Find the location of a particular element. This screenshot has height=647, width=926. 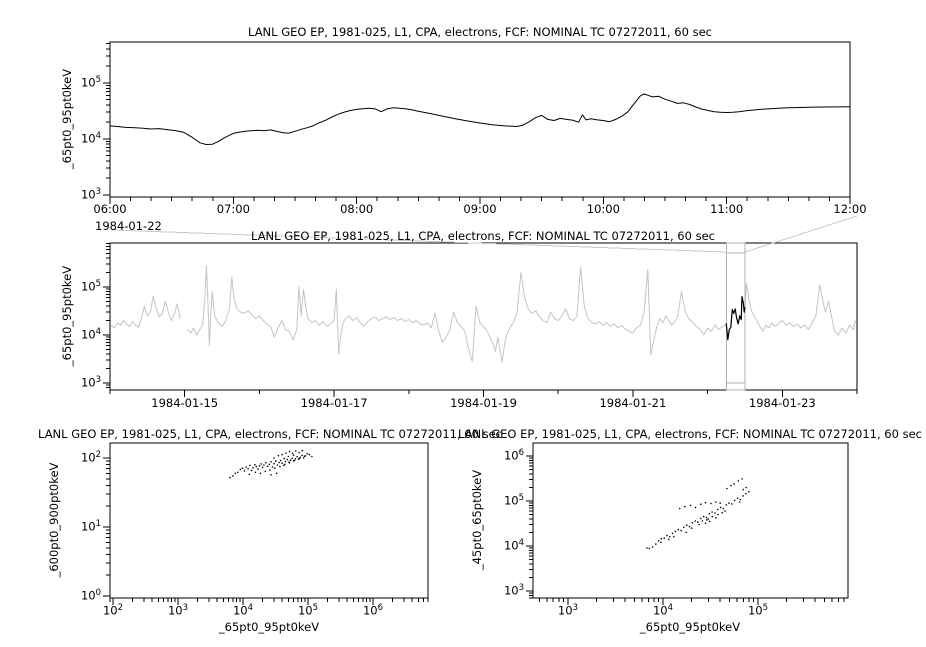

scatter-right-y-axis-label: _45pt0_65pt0keV is located at coordinates (477, 520).